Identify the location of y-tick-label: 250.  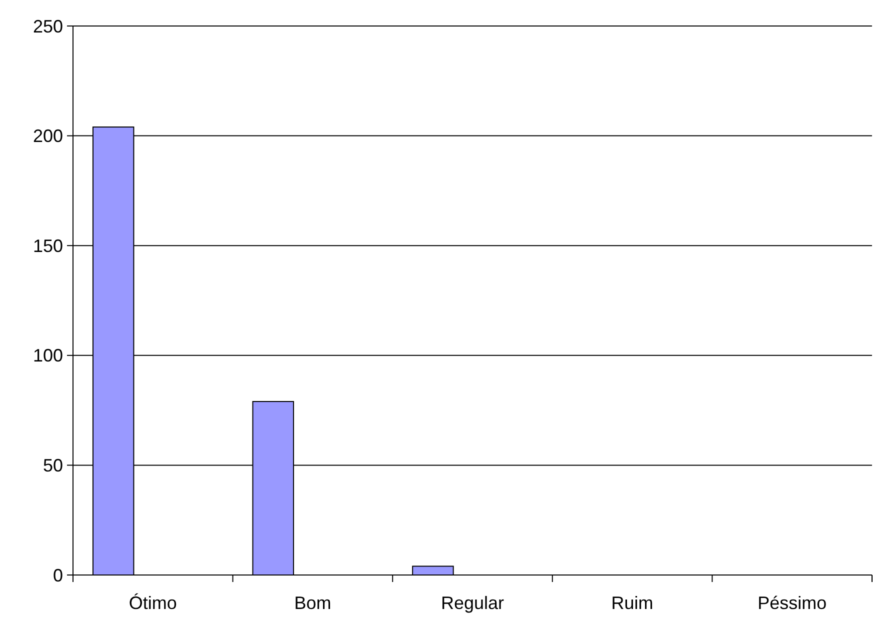
(47, 26).